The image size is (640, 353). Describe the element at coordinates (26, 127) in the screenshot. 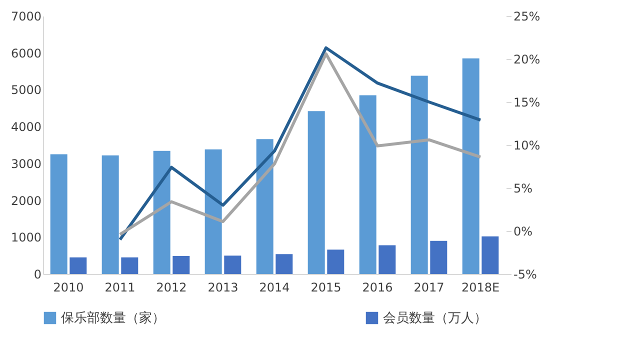

I see `y-tick-label: 4000` at that location.